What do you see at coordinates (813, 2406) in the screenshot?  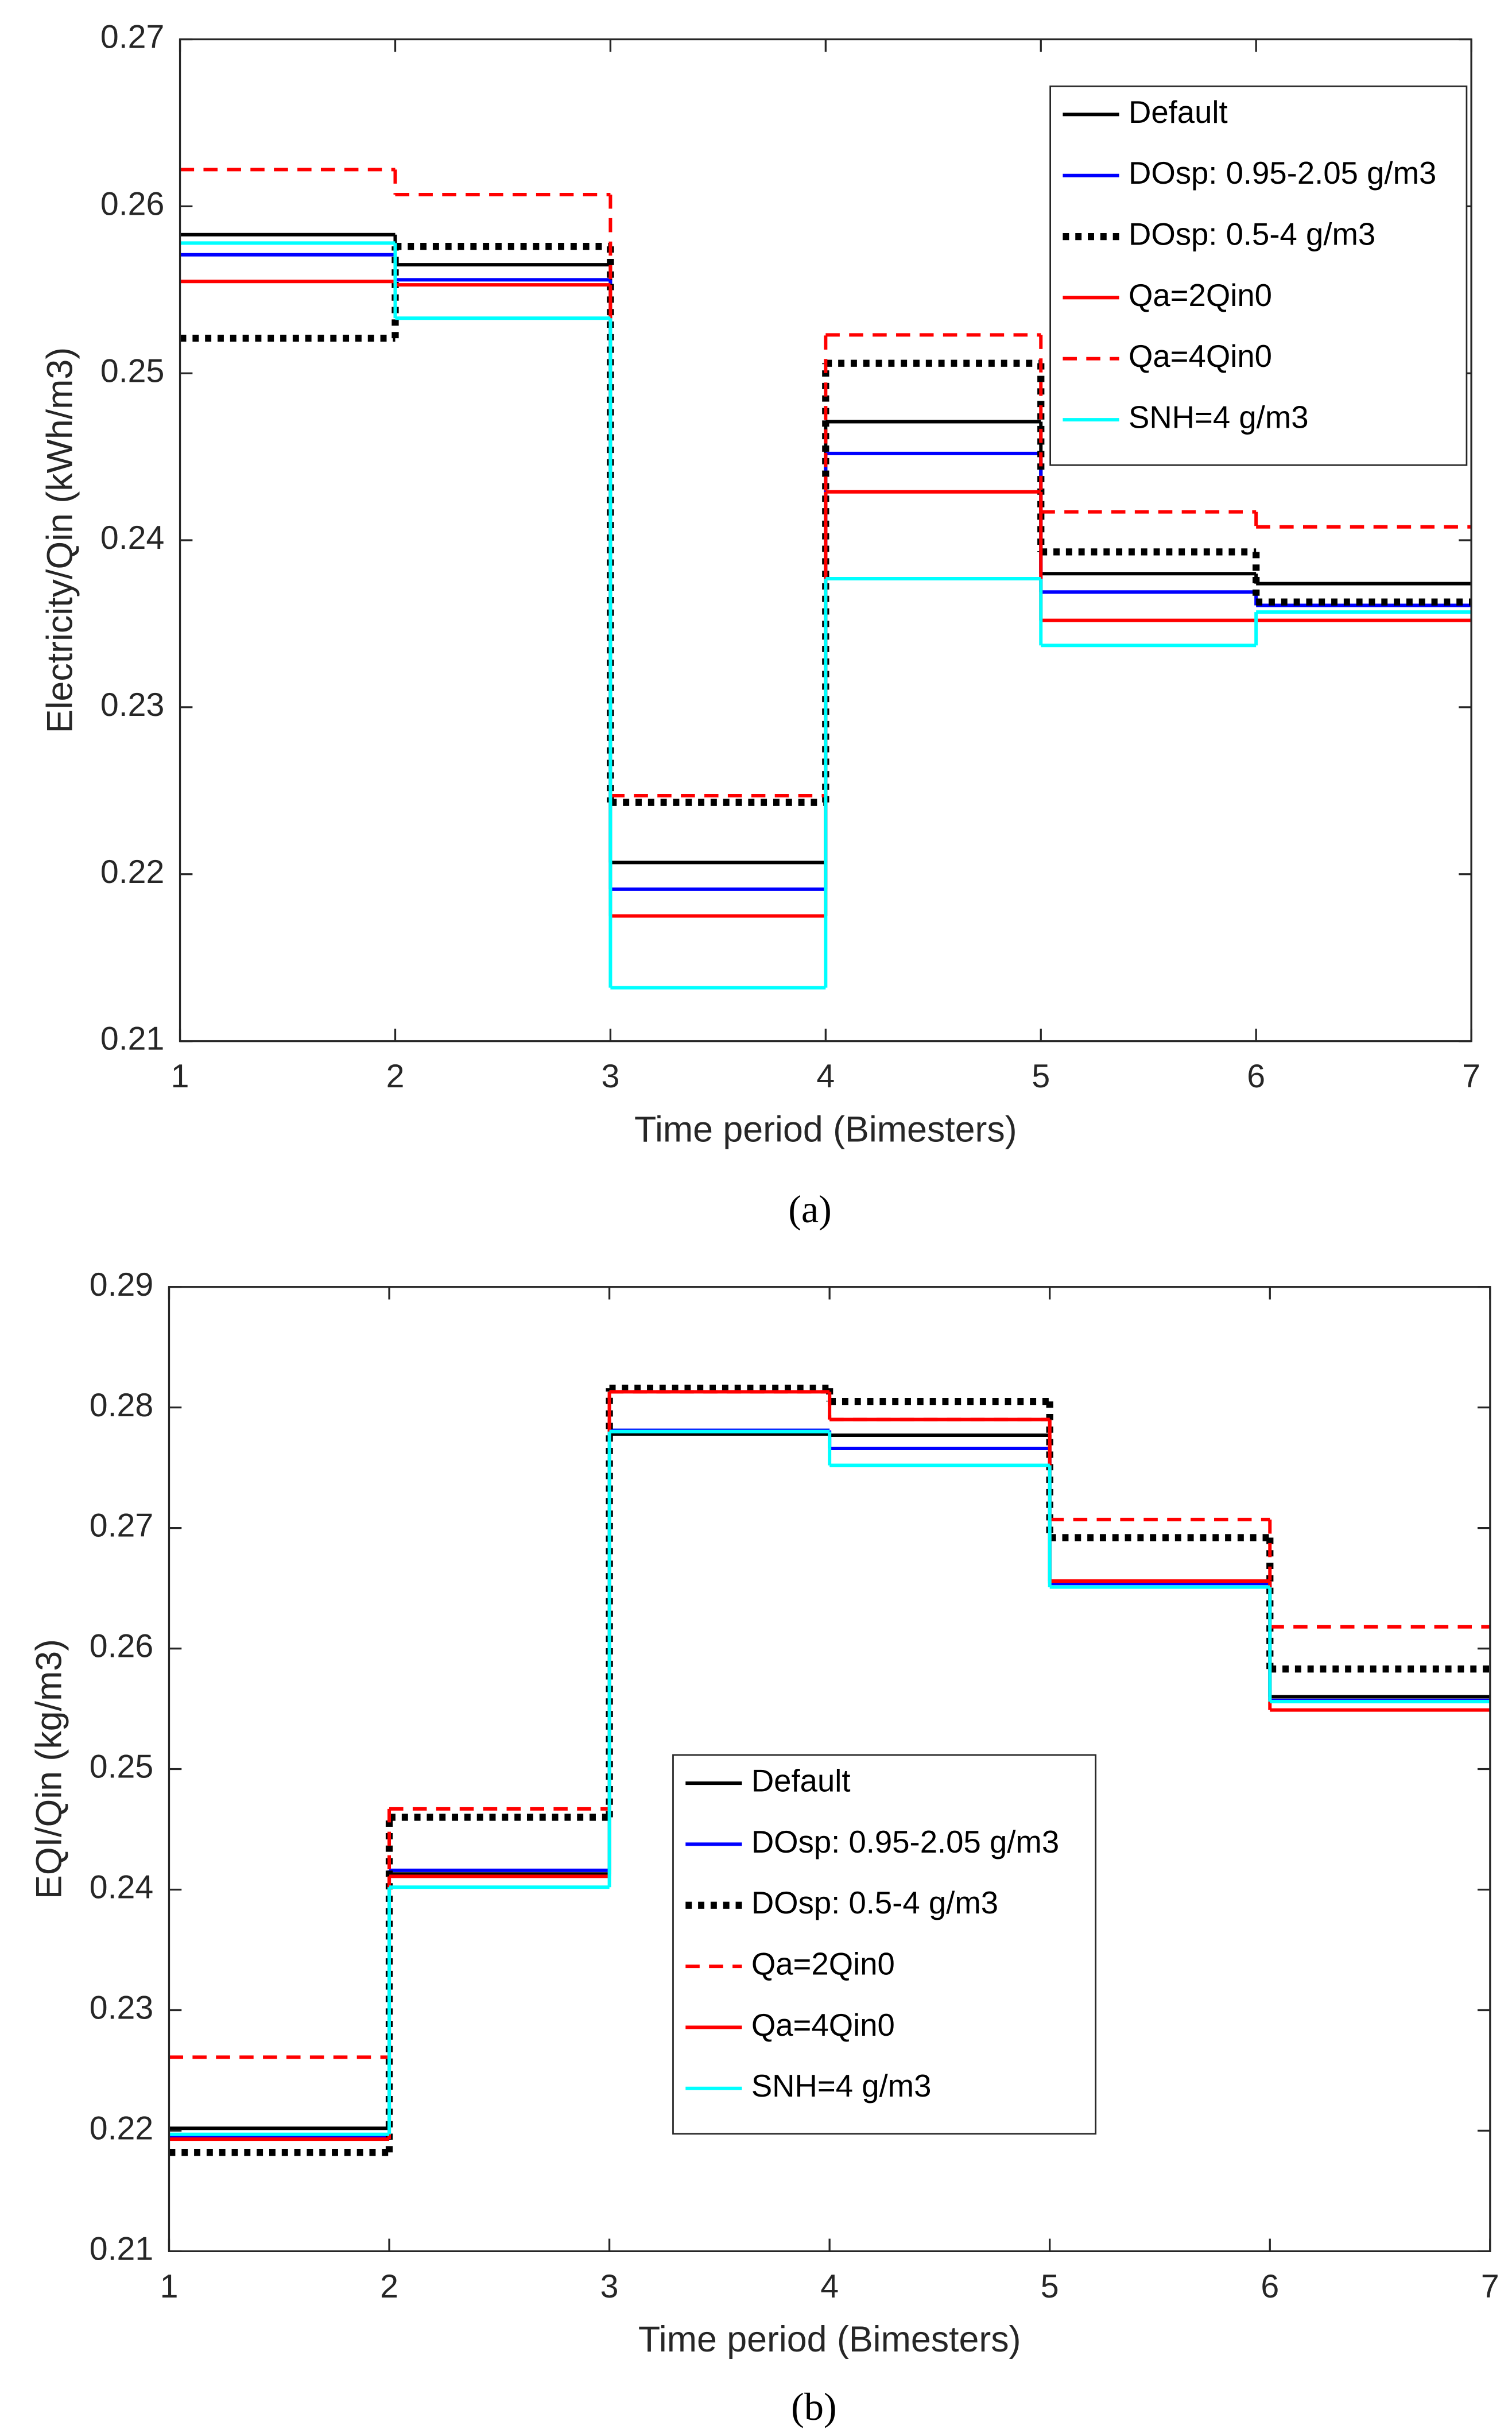 I see `caption: (b)` at bounding box center [813, 2406].